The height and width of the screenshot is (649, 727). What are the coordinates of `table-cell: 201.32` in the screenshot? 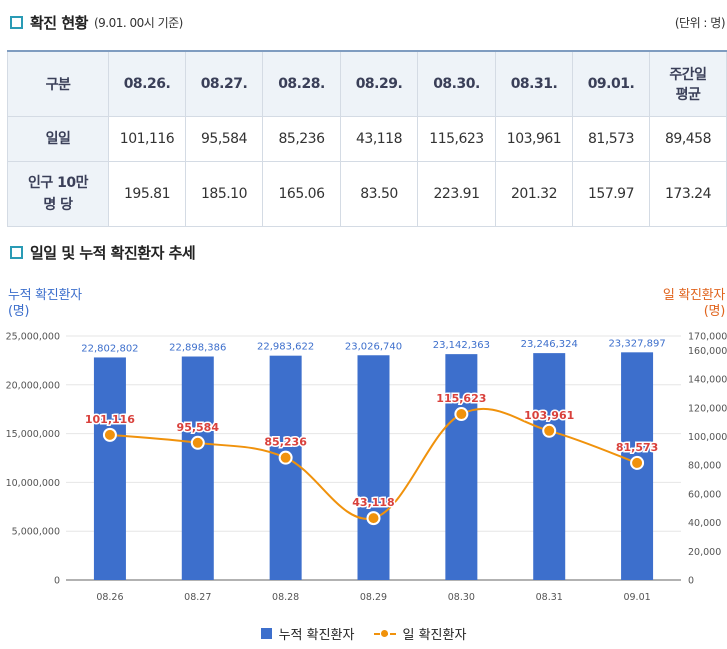 It's located at (534, 194).